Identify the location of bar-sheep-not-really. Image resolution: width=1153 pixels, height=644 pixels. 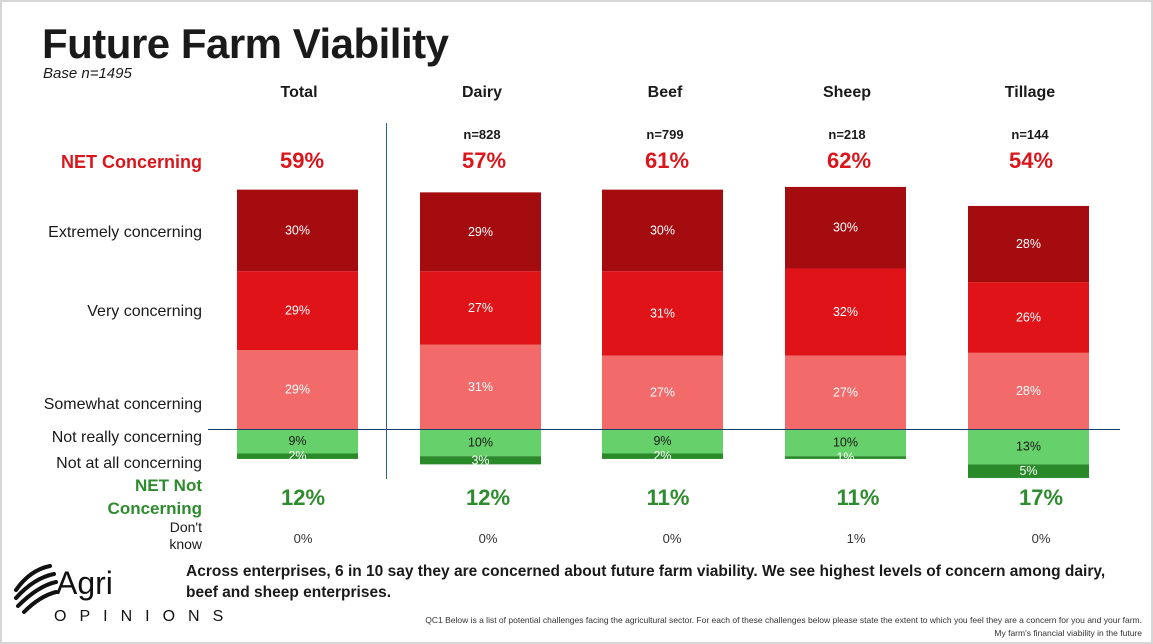
(845, 443).